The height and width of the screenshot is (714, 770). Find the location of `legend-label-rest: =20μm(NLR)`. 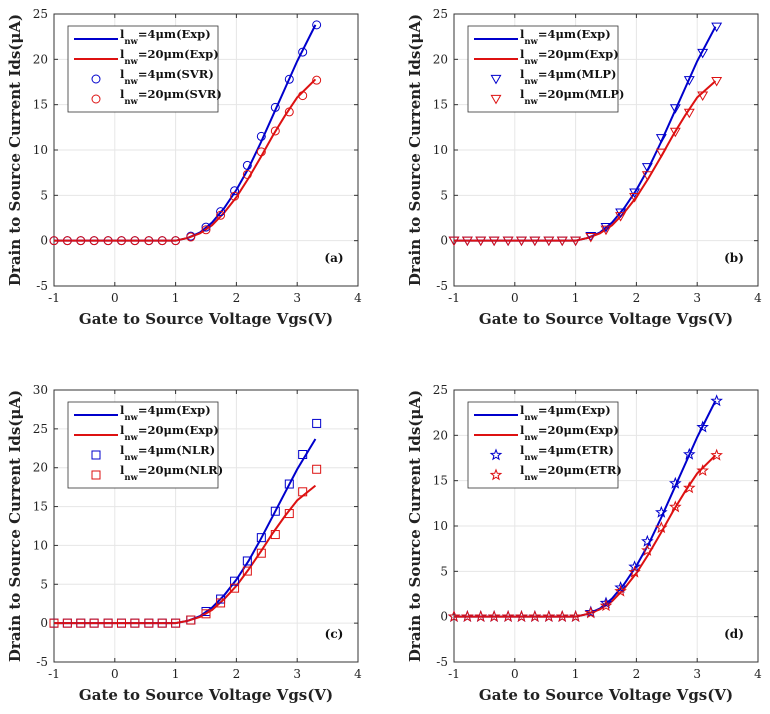

legend-label-rest: =20μm(NLR) is located at coordinates (180, 470).